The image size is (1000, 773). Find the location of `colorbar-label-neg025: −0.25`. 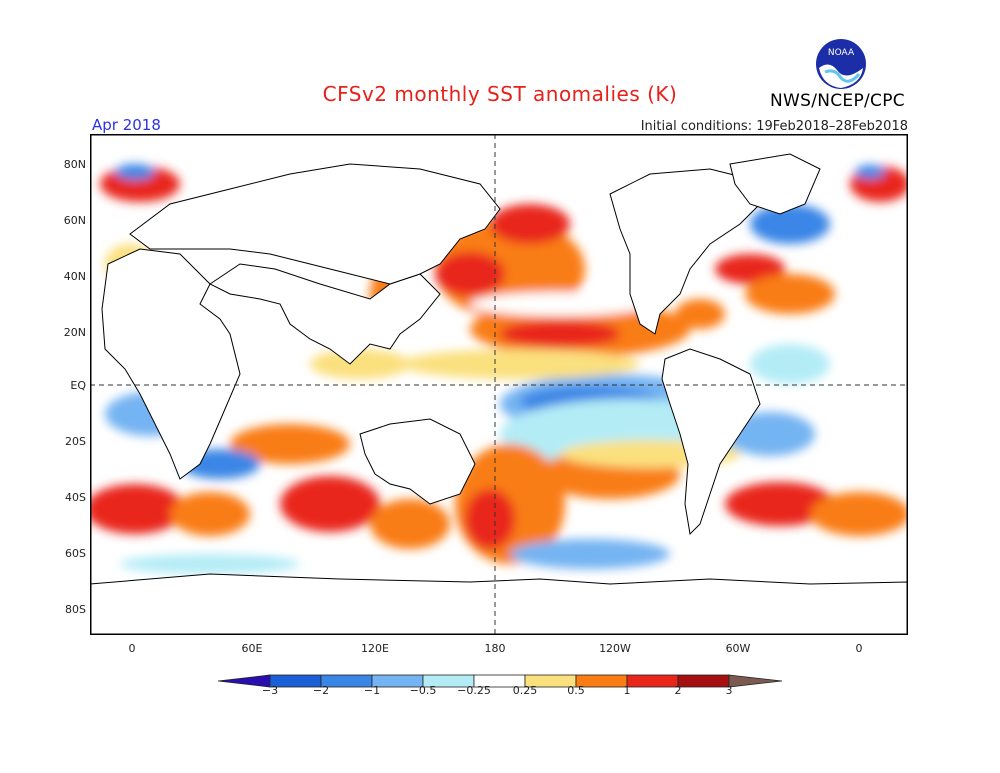

colorbar-label-neg025: −0.25 is located at coordinates (474, 690).